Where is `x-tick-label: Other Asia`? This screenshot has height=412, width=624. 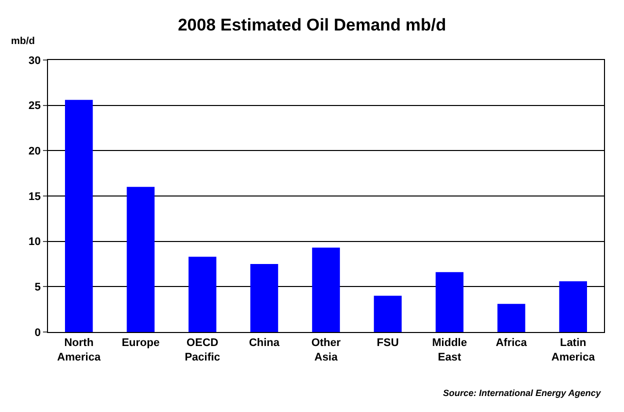
x-tick-label: Other Asia is located at coordinates (326, 350).